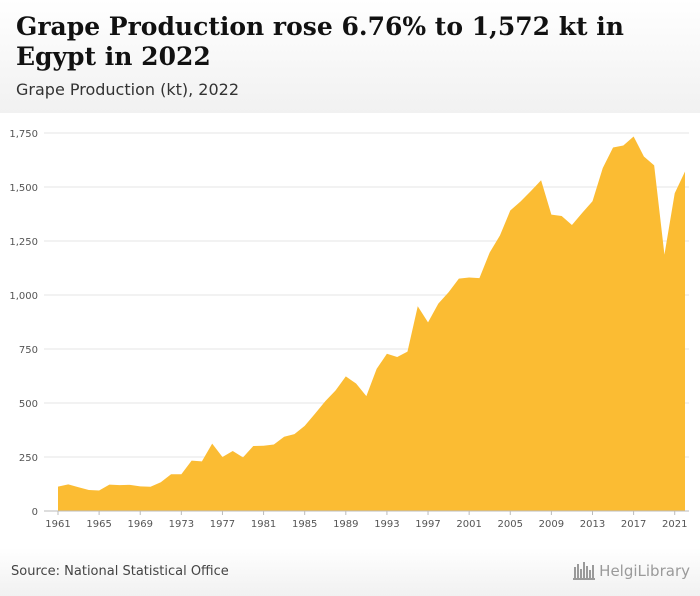 Image resolution: width=700 pixels, height=596 pixels. What do you see at coordinates (674, 524) in the screenshot?
I see `x-tick-label: 2021` at bounding box center [674, 524].